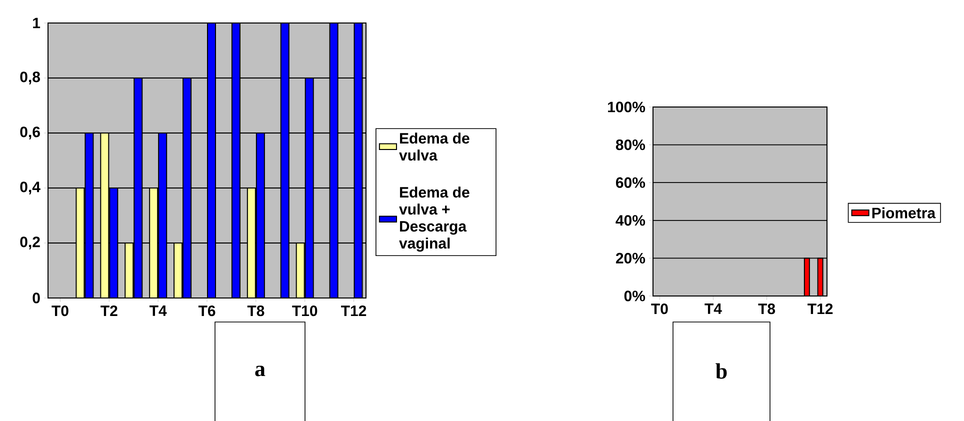  Describe the element at coordinates (721, 371) in the screenshot. I see `text: b` at that location.